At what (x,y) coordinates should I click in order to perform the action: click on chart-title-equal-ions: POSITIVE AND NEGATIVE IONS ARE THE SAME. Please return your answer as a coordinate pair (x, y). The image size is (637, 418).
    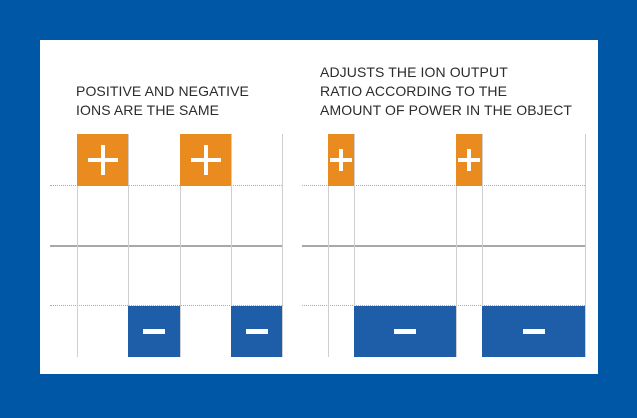
    Looking at the image, I should click on (162, 101).